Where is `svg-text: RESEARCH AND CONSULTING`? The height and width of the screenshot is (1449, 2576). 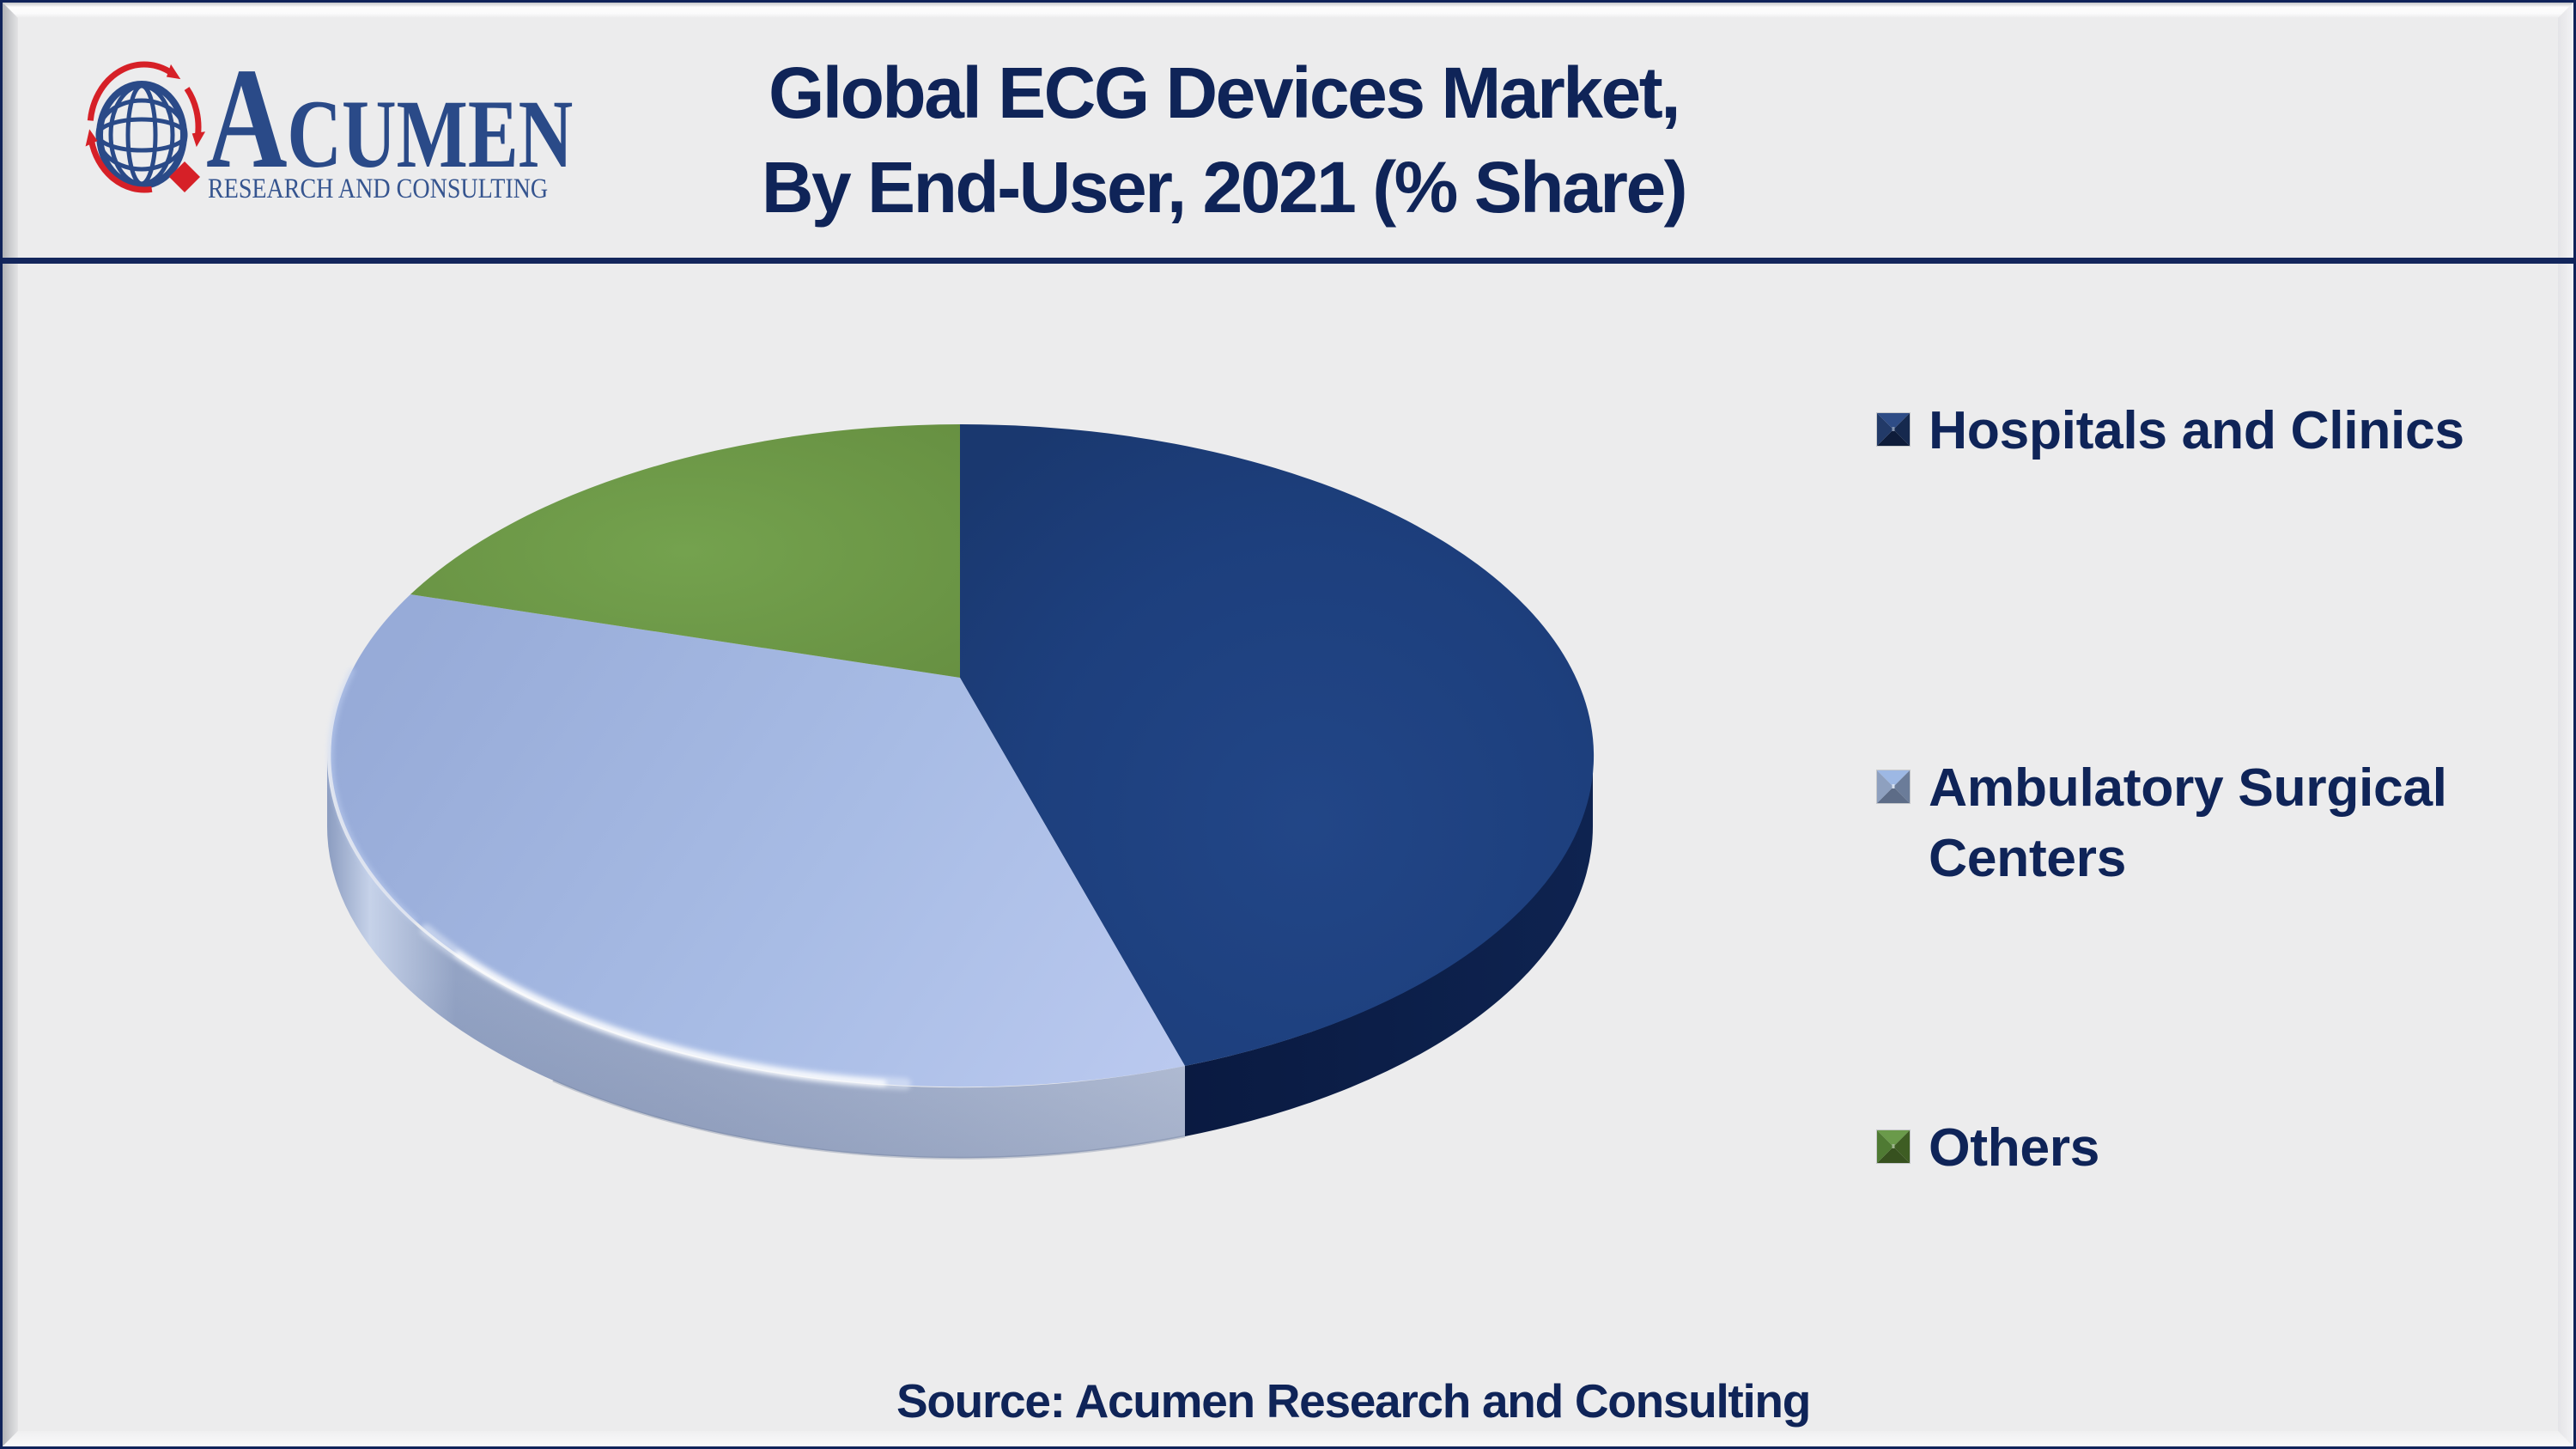
svg-text: RESEARCH AND CONSULTING is located at coordinates (378, 188).